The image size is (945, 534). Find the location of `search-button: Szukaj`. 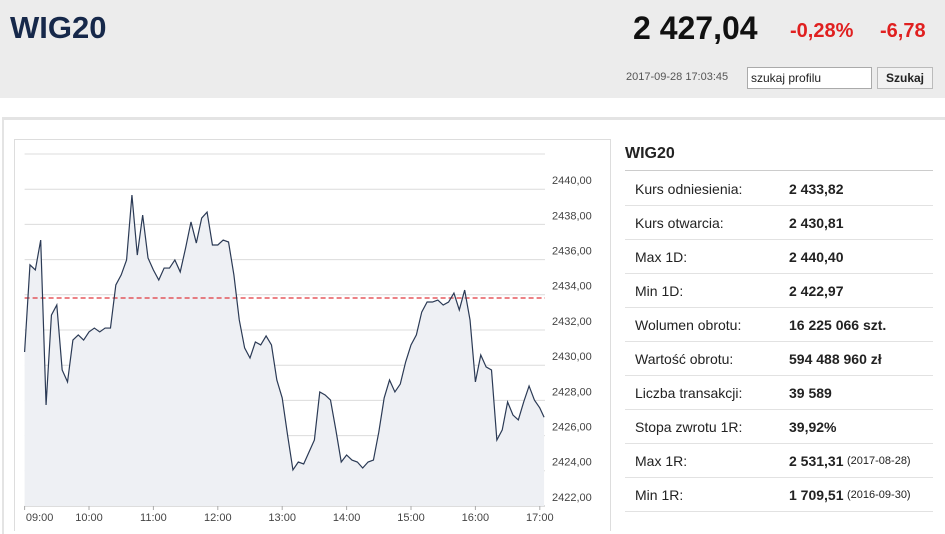

search-button: Szukaj is located at coordinates (905, 78).